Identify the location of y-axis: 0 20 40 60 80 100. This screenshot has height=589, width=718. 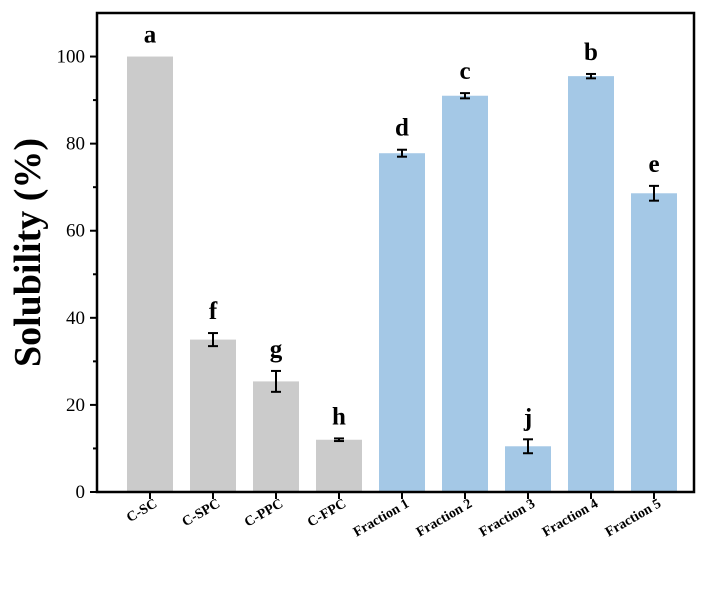
(77, 275).